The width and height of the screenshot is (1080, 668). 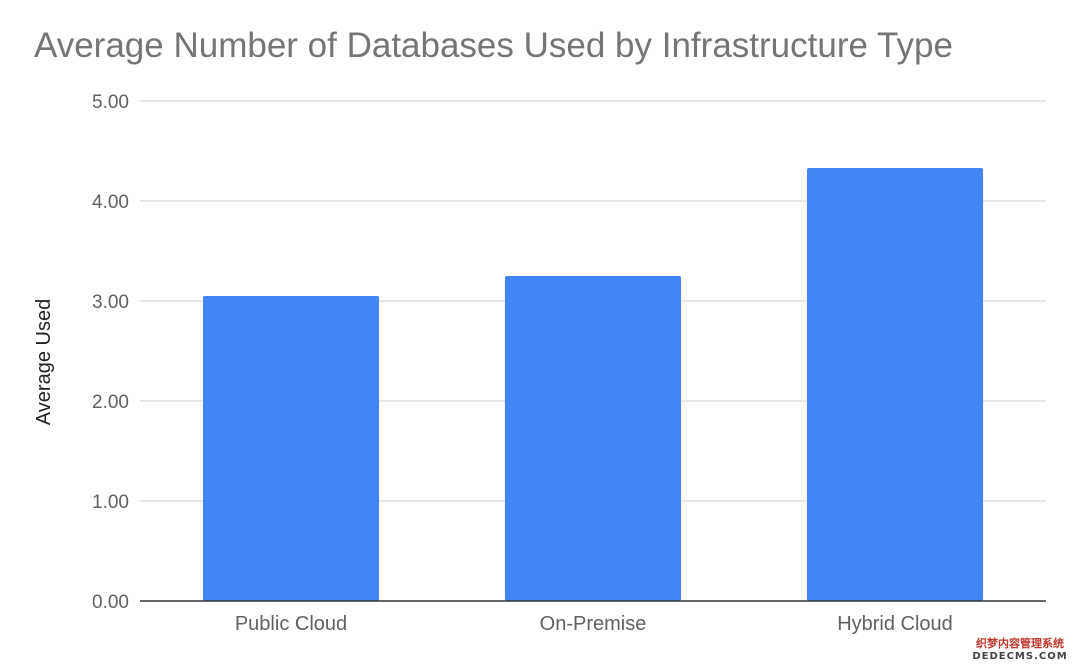 I want to click on y-axis-label: Average Used, so click(x=44, y=362).